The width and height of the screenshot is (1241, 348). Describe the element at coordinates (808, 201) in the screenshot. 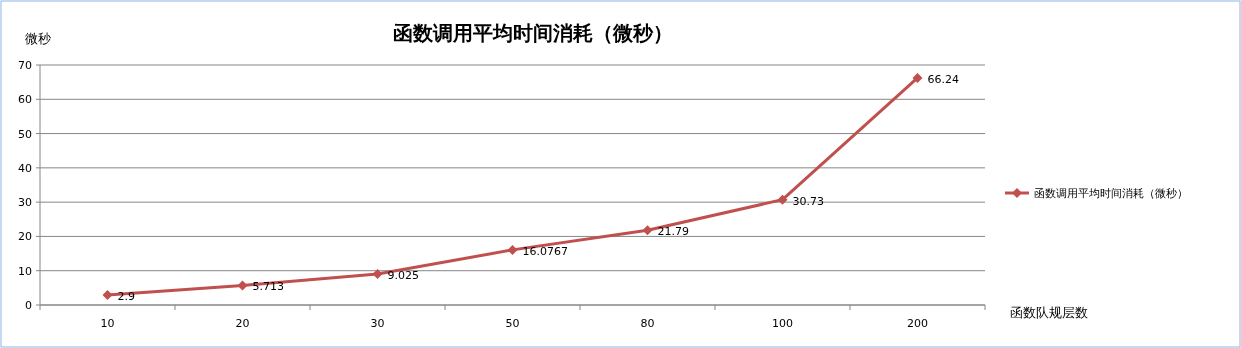

I see `data-label: 30.73` at that location.